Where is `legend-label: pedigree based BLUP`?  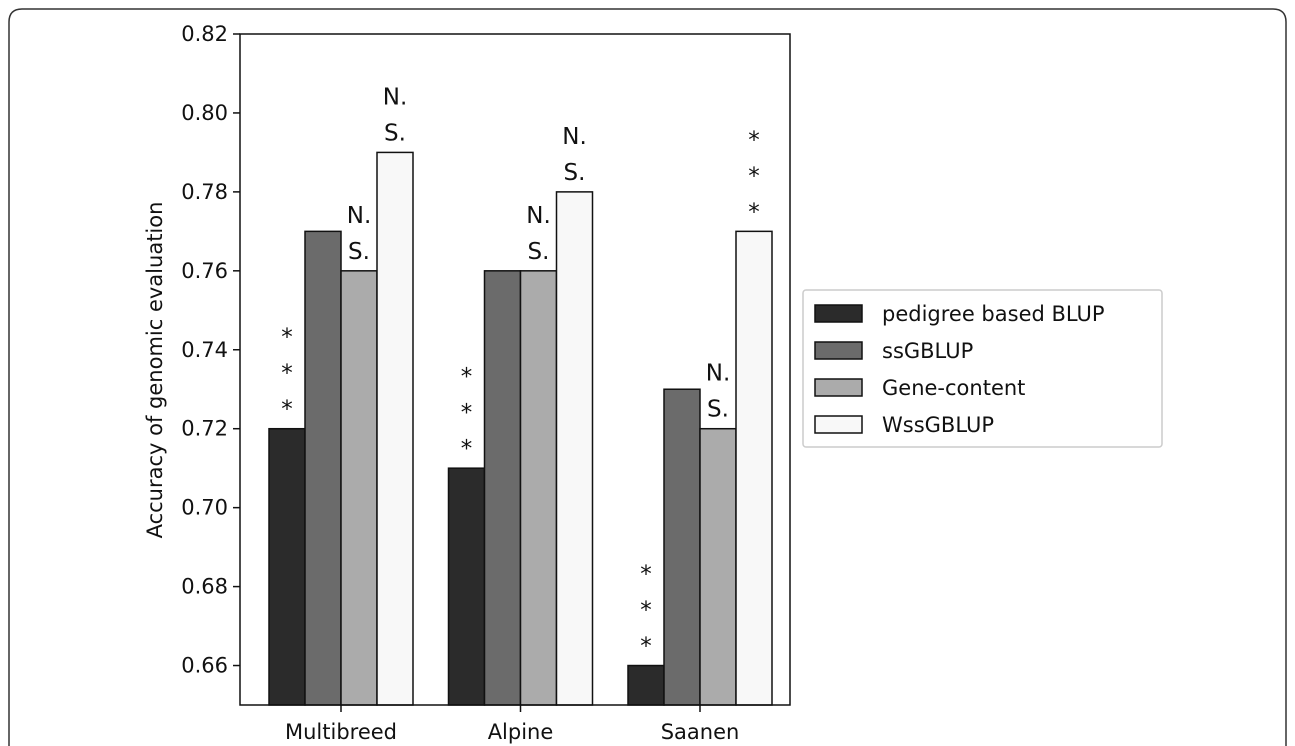
legend-label: pedigree based BLUP is located at coordinates (993, 314).